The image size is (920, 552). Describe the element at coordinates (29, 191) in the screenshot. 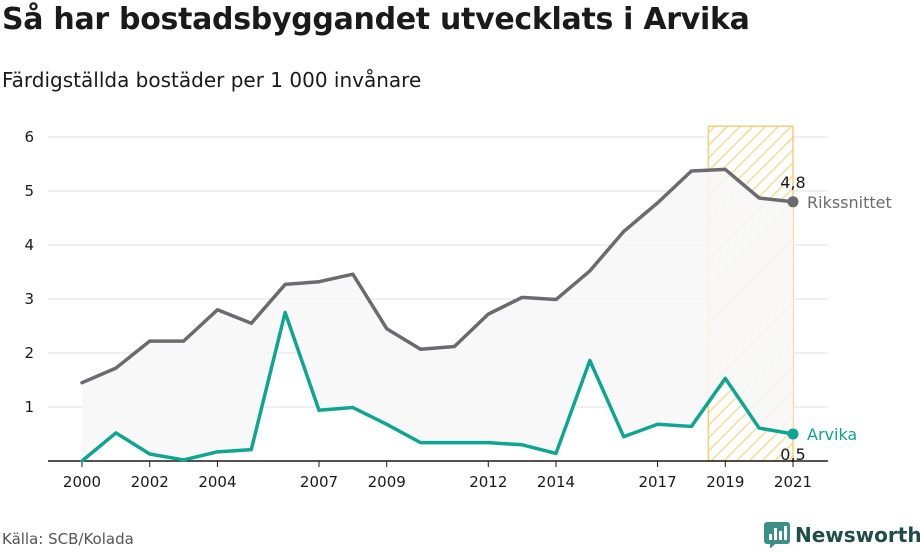

I see `y-tick-label: 5` at that location.